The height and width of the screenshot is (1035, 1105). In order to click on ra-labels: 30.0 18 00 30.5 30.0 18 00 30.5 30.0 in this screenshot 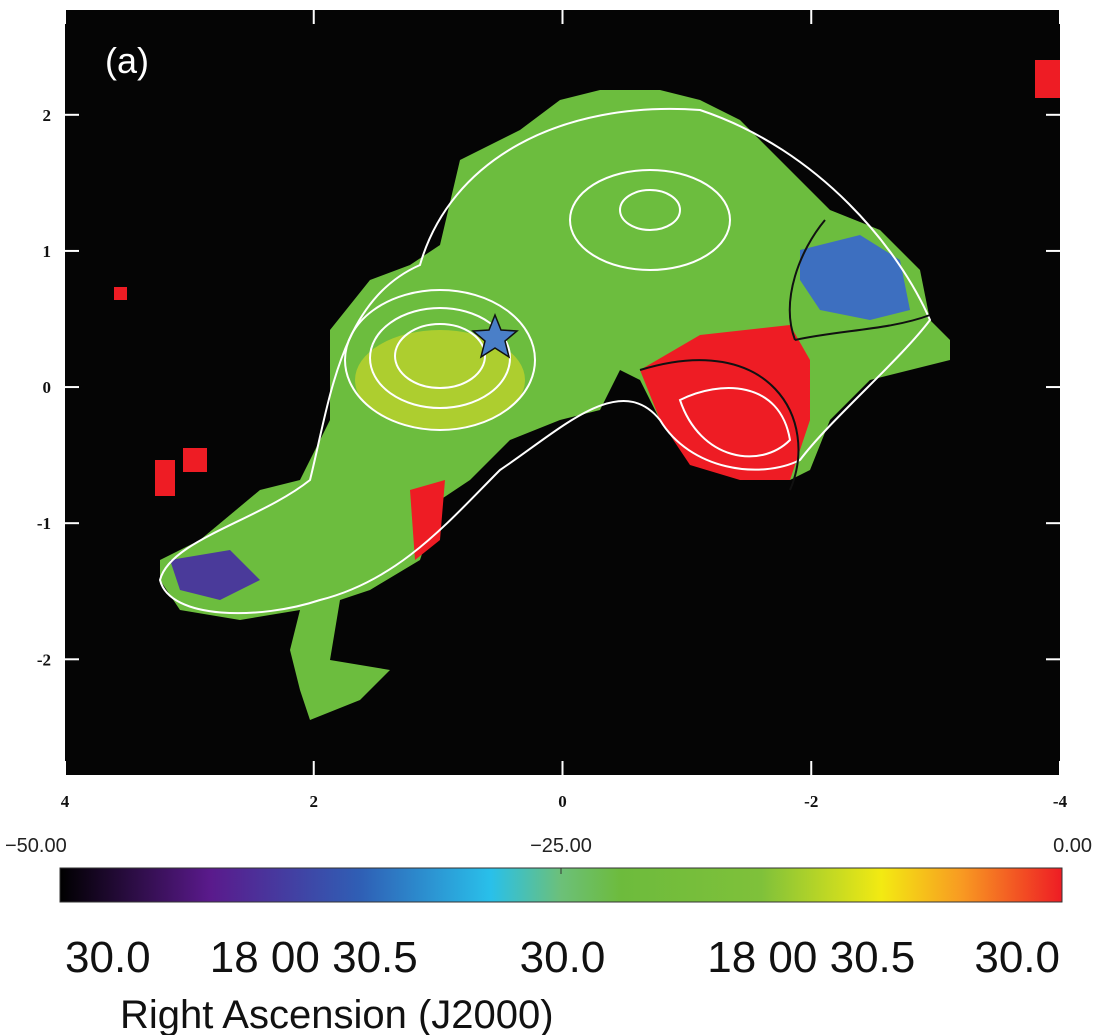, I will do `click(562, 957)`.